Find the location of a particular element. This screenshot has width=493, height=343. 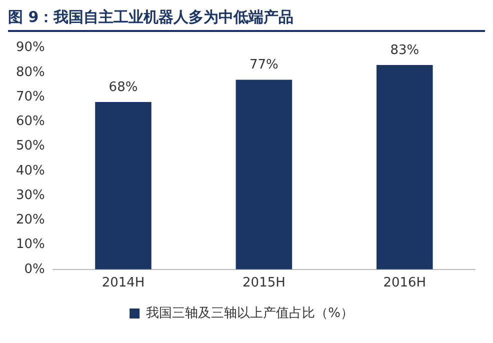

chart-title: 图 9：我国自主工业机器人多为中低端产品 is located at coordinates (246, 20).